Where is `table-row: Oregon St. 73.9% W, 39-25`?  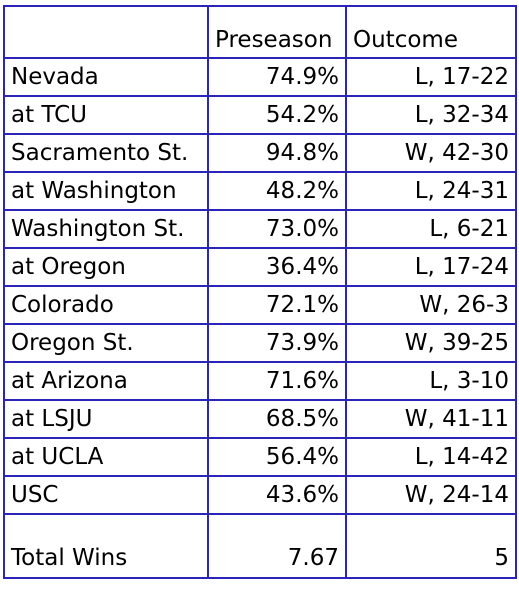
table-row: Oregon St. 73.9% W, 39-25 is located at coordinates (260, 343).